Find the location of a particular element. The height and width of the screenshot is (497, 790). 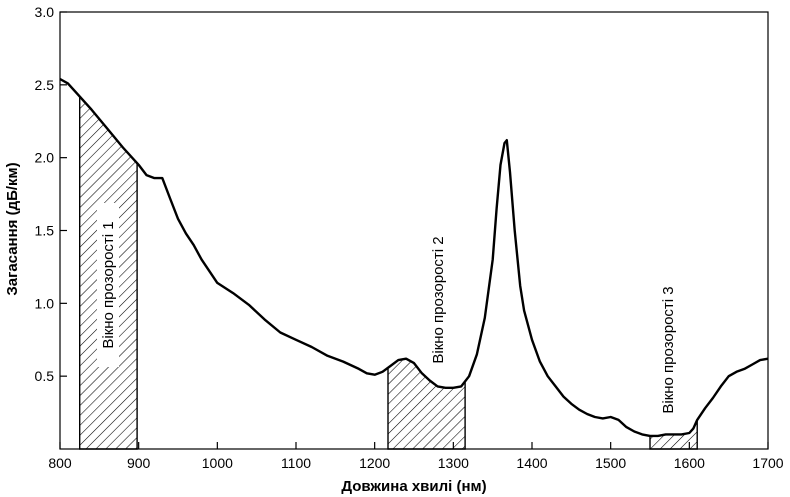

x-tick-label: 1200 is located at coordinates (374, 463).